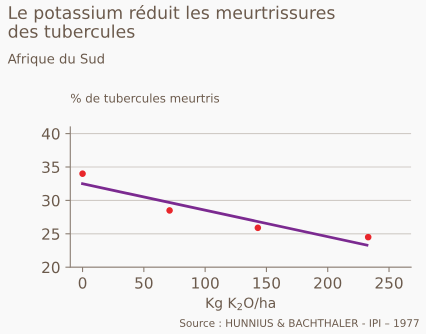  I want to click on y-tick-label: 35, so click(51, 167).